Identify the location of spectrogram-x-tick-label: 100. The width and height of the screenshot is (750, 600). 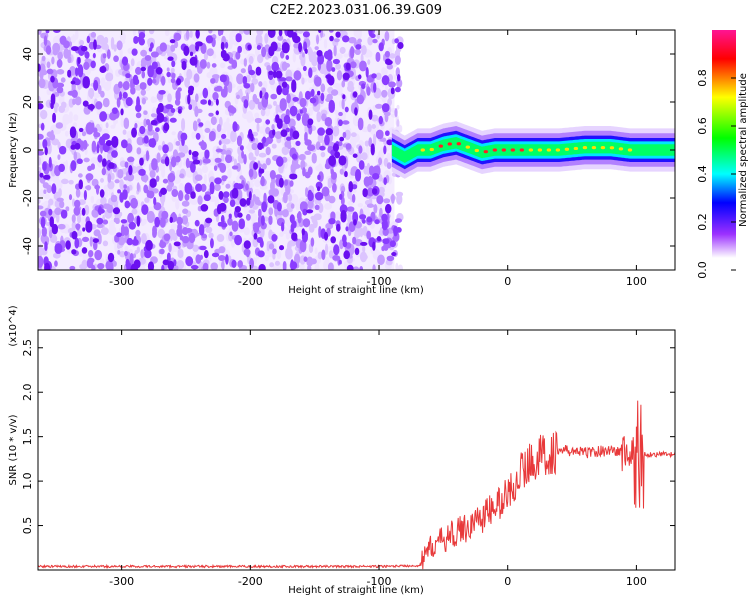
(636, 281).